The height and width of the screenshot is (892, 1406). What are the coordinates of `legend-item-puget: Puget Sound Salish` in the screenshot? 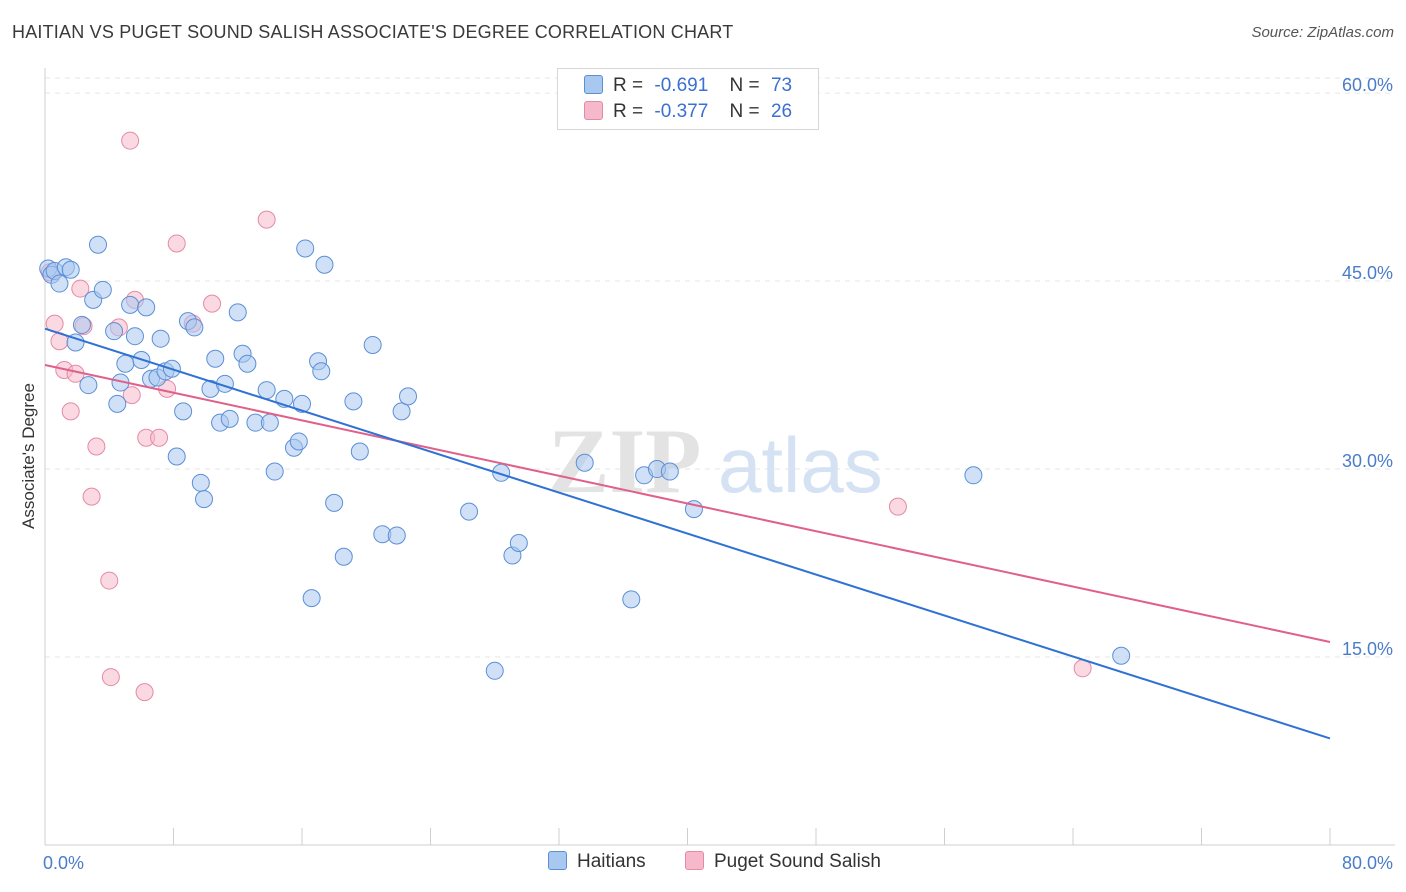 It's located at (783, 862).